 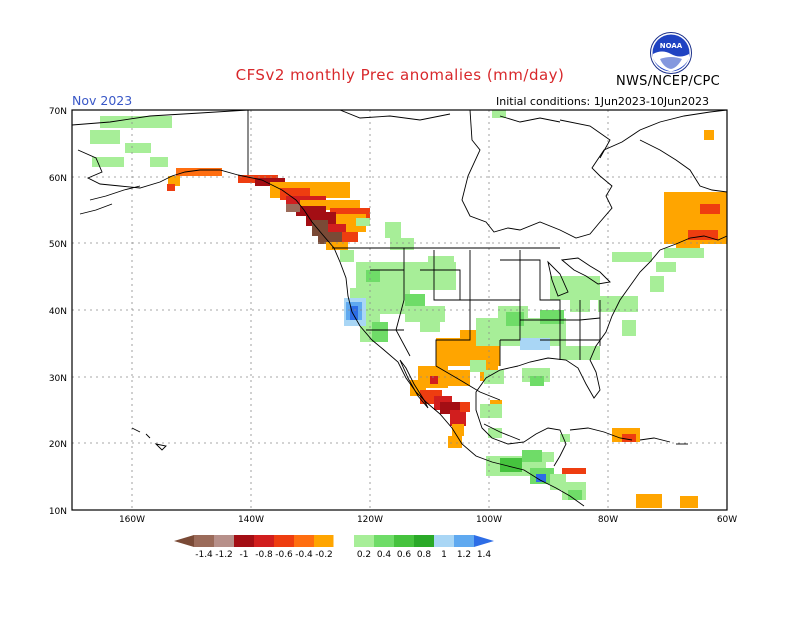 What do you see at coordinates (668, 81) in the screenshot?
I see `agency-label: NWS/NCEP/CPC` at bounding box center [668, 81].